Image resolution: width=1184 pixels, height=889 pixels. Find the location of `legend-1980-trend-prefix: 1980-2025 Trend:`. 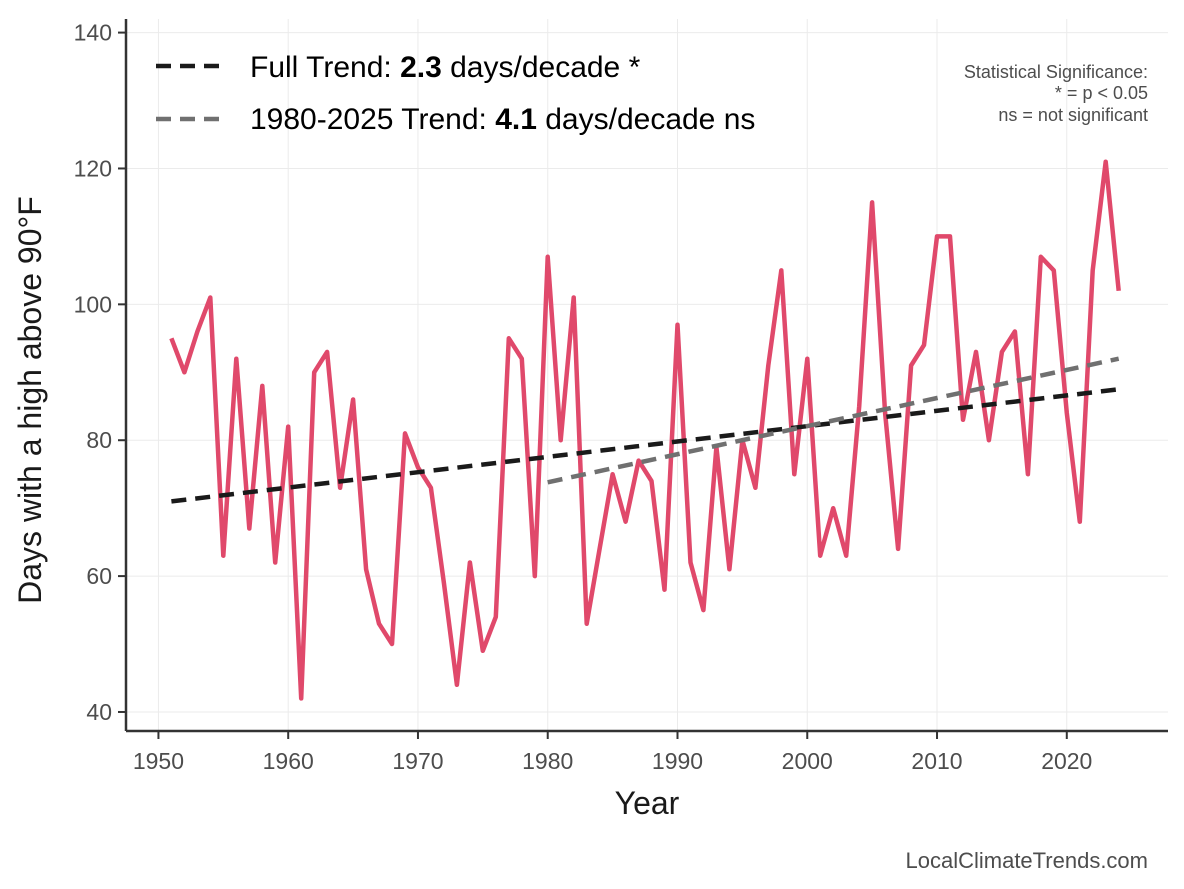

legend-1980-trend-prefix: 1980-2025 Trend: is located at coordinates (372, 119).